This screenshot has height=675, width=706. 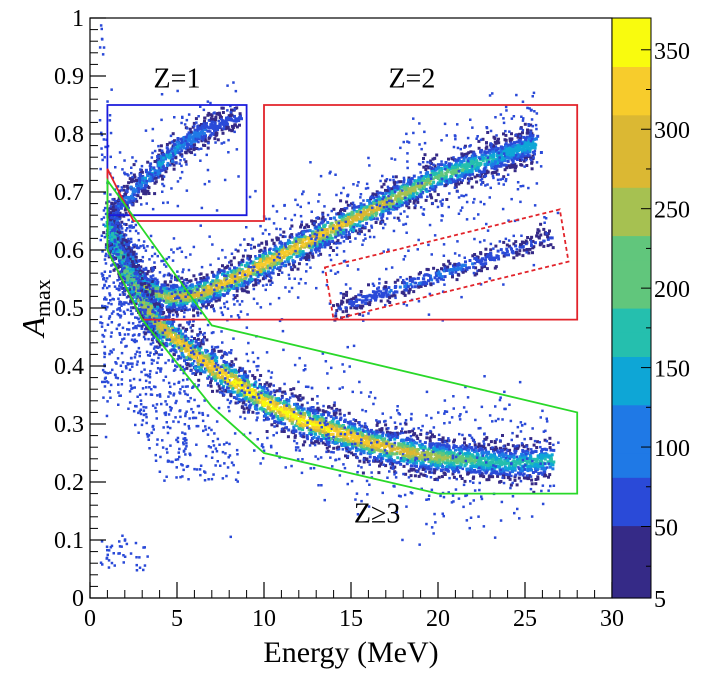 What do you see at coordinates (411, 79) in the screenshot?
I see `band-label: Z=2` at bounding box center [411, 79].